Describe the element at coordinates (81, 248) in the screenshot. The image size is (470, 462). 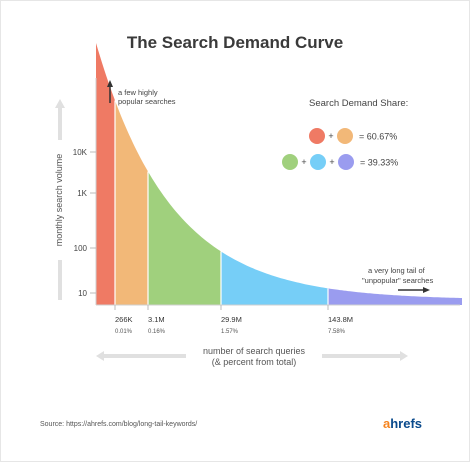
I see `y-tick-label: 100` at that location.